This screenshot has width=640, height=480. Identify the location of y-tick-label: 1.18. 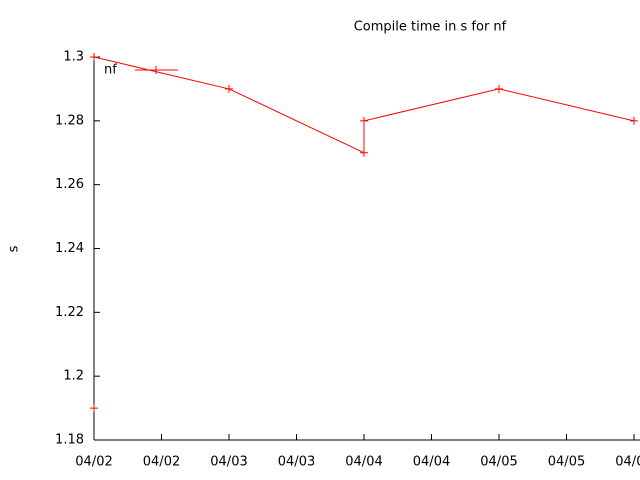
(69, 440).